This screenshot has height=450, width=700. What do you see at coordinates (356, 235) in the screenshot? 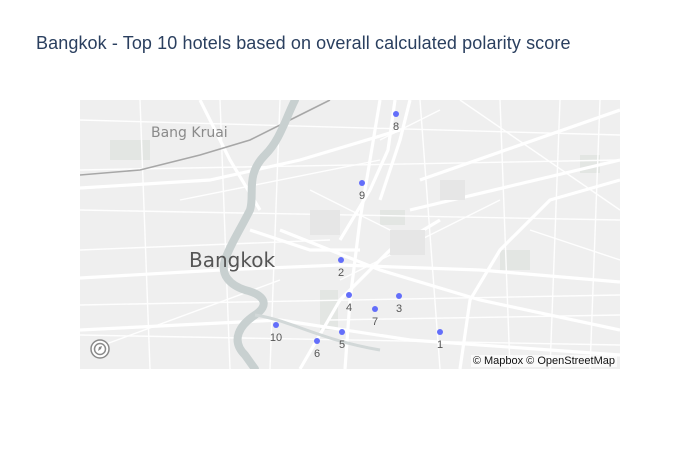
I see `hotel-markers-layer: 1 2 3 4 5 6 7 8 9 10` at bounding box center [356, 235].